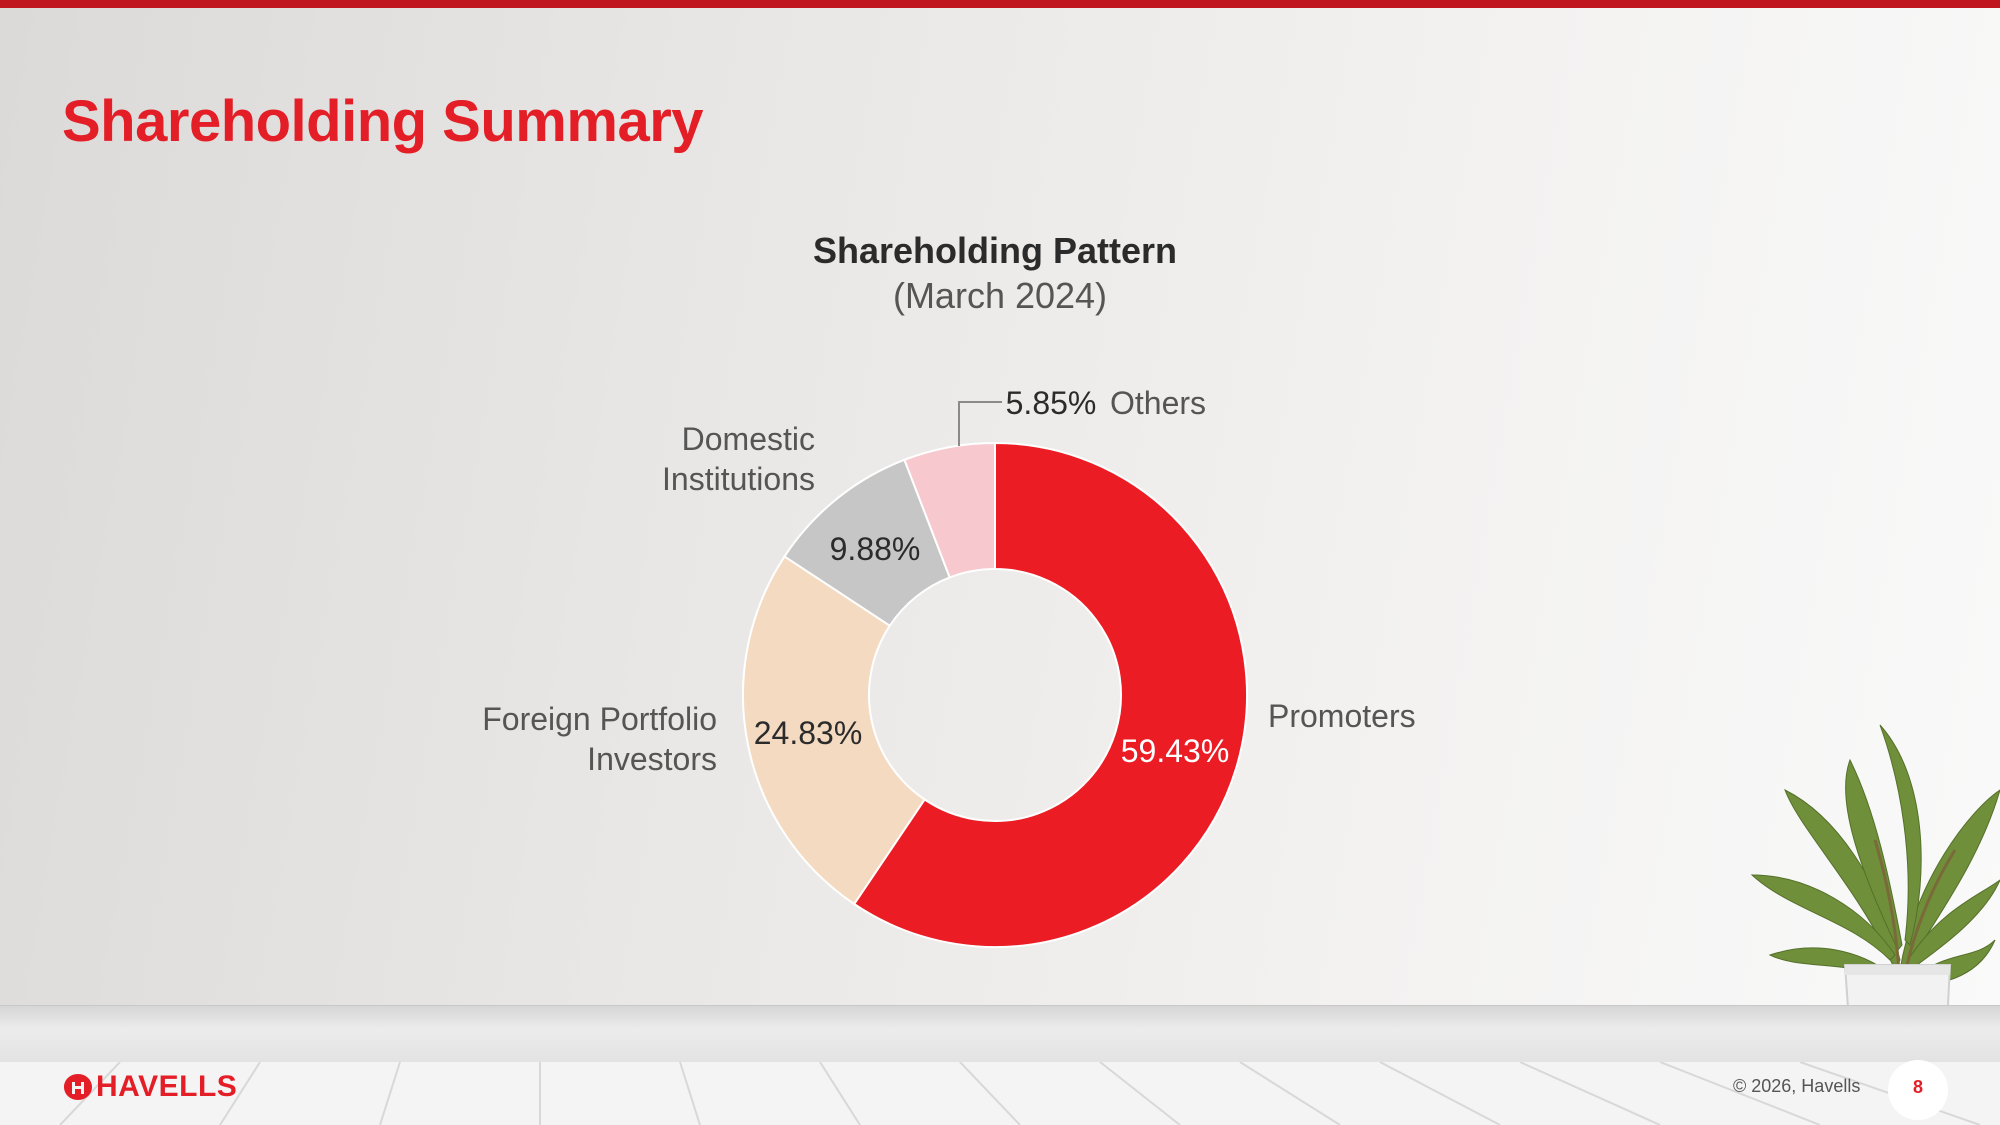 The height and width of the screenshot is (1125, 2000). I want to click on others-leader-line, so click(980, 423).